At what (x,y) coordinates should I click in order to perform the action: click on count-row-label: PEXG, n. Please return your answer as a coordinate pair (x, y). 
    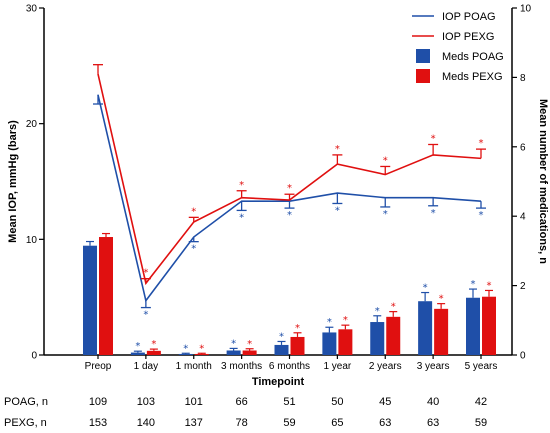
    Looking at the image, I should click on (25, 423).